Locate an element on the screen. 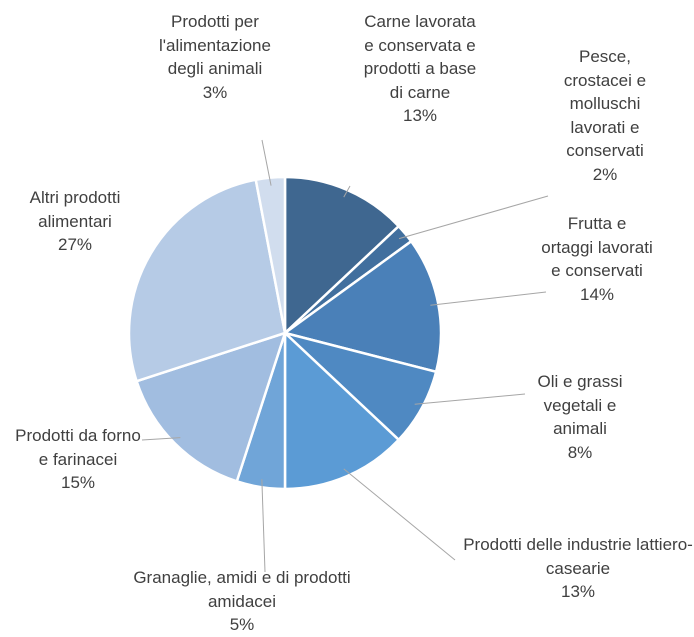 The image size is (694, 637). value-label: 15% is located at coordinates (78, 482).